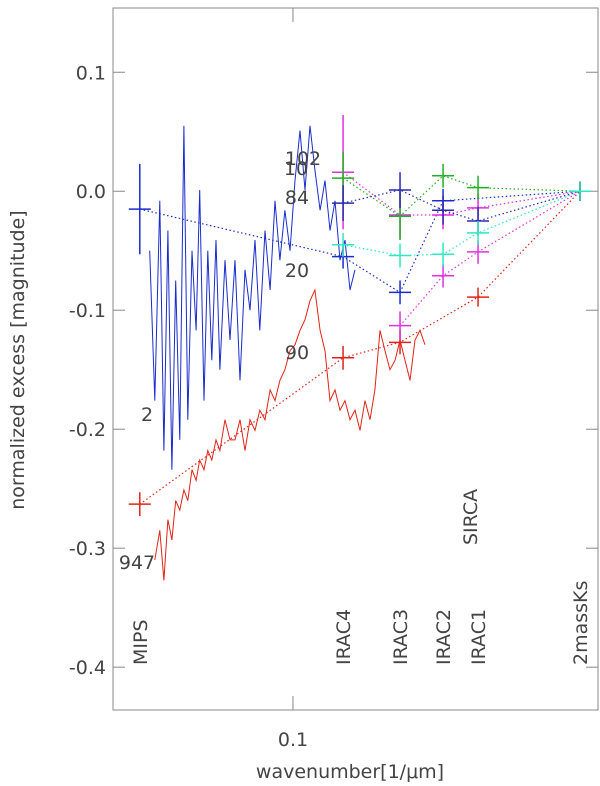  What do you see at coordinates (581, 623) in the screenshot?
I see `band-label: 2massKs` at bounding box center [581, 623].